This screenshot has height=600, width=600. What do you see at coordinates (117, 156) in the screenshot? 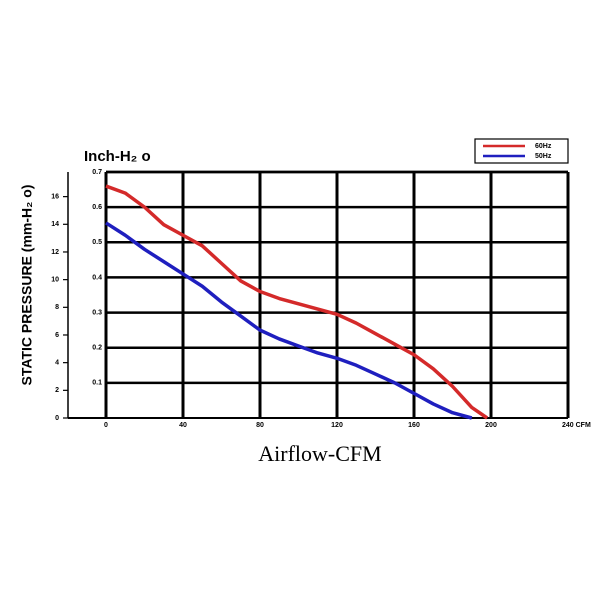
I see `chart-title: Inch-H₂ o` at bounding box center [117, 156].